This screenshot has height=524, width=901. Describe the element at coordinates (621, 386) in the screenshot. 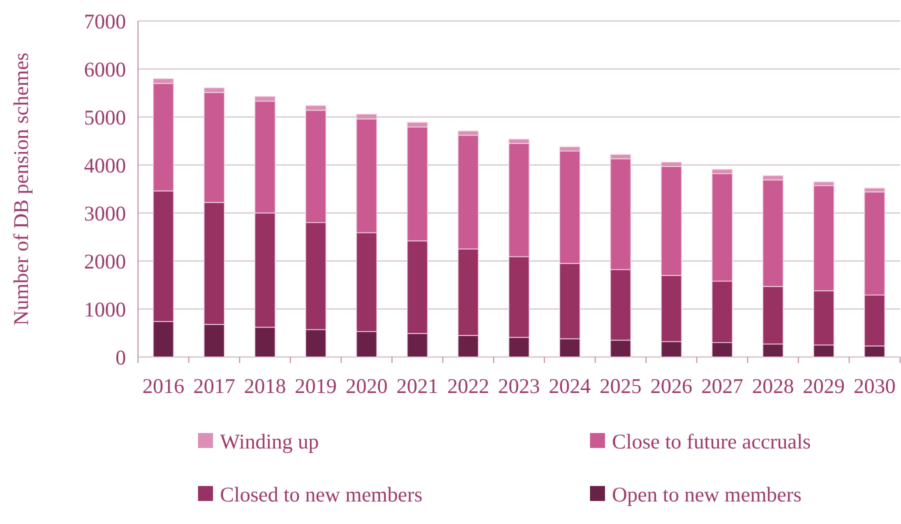

I see `x-tick-label: 2025` at that location.